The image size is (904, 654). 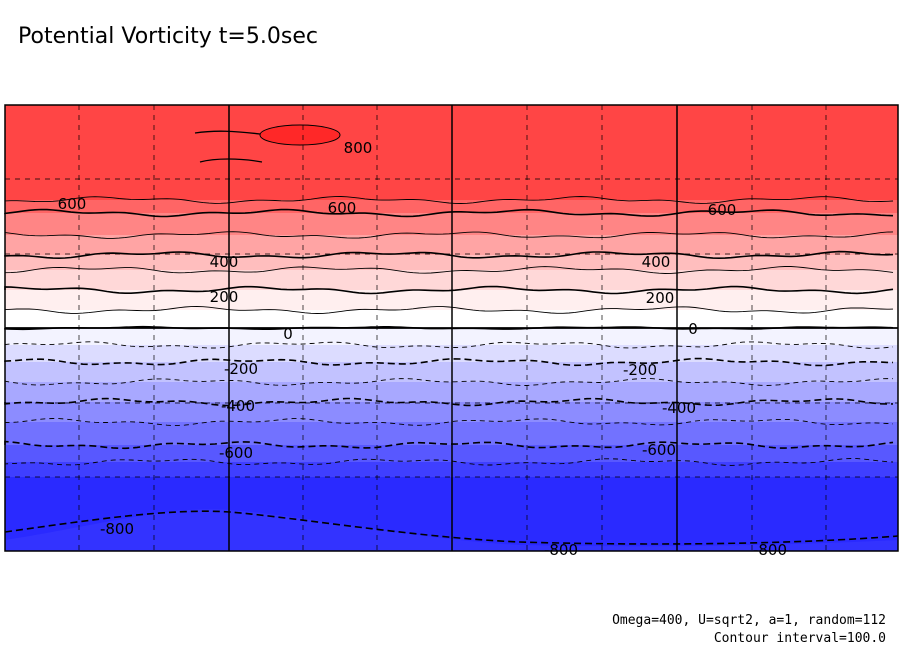 What do you see at coordinates (799, 638) in the screenshot?
I see `contour-interval-note: Contour interval=100.0` at bounding box center [799, 638].